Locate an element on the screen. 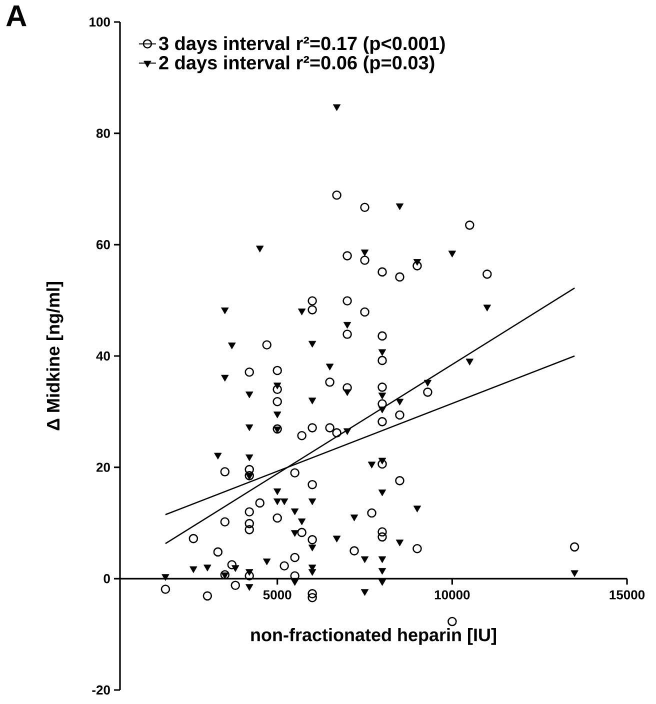 The height and width of the screenshot is (704, 656). text: A is located at coordinates (16, 16).